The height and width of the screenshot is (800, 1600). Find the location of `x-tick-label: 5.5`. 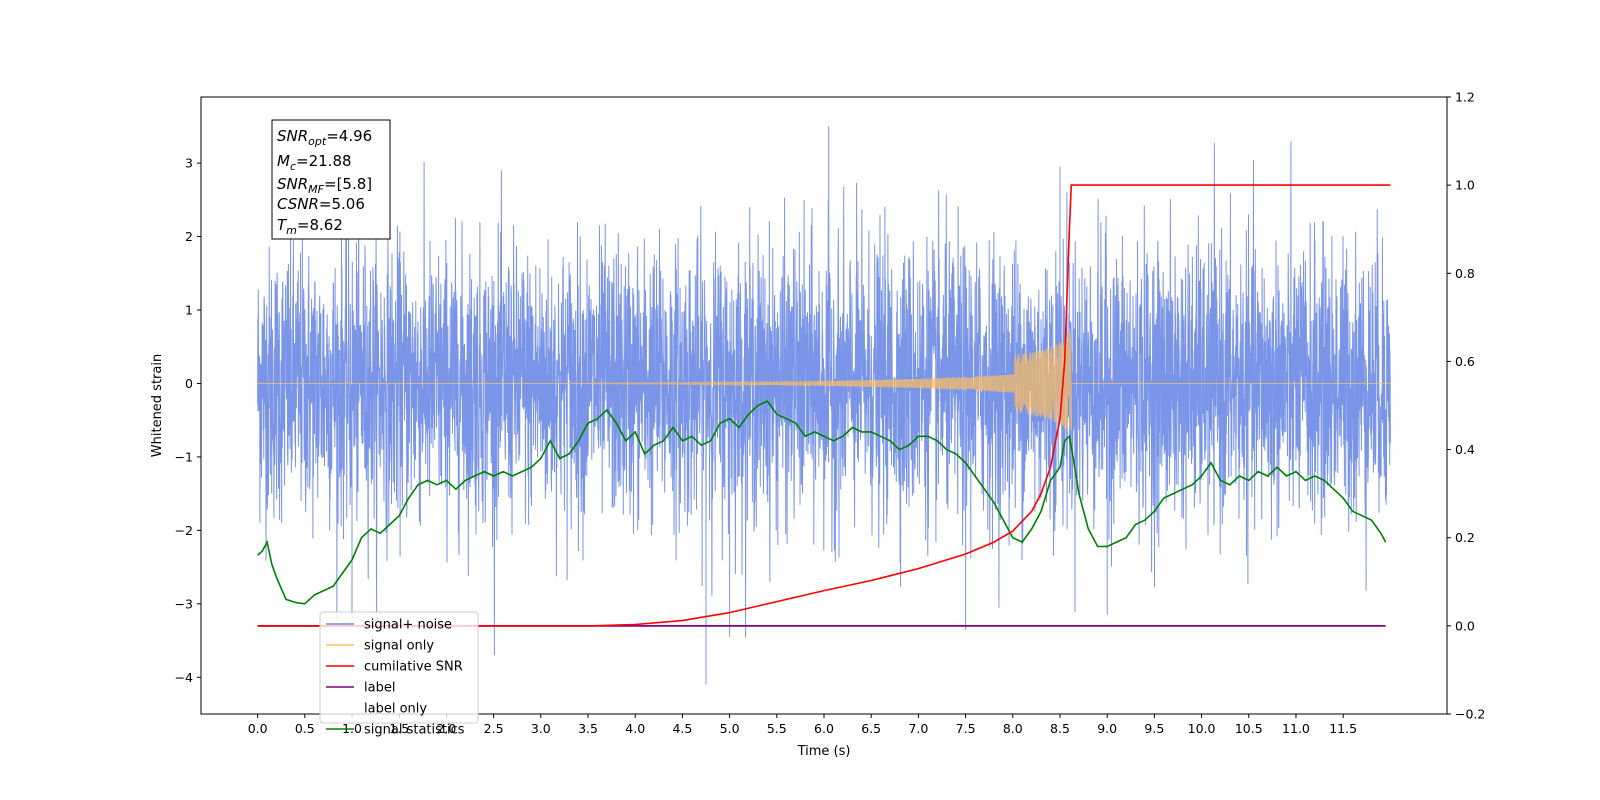

x-tick-label: 5.5 is located at coordinates (777, 728).